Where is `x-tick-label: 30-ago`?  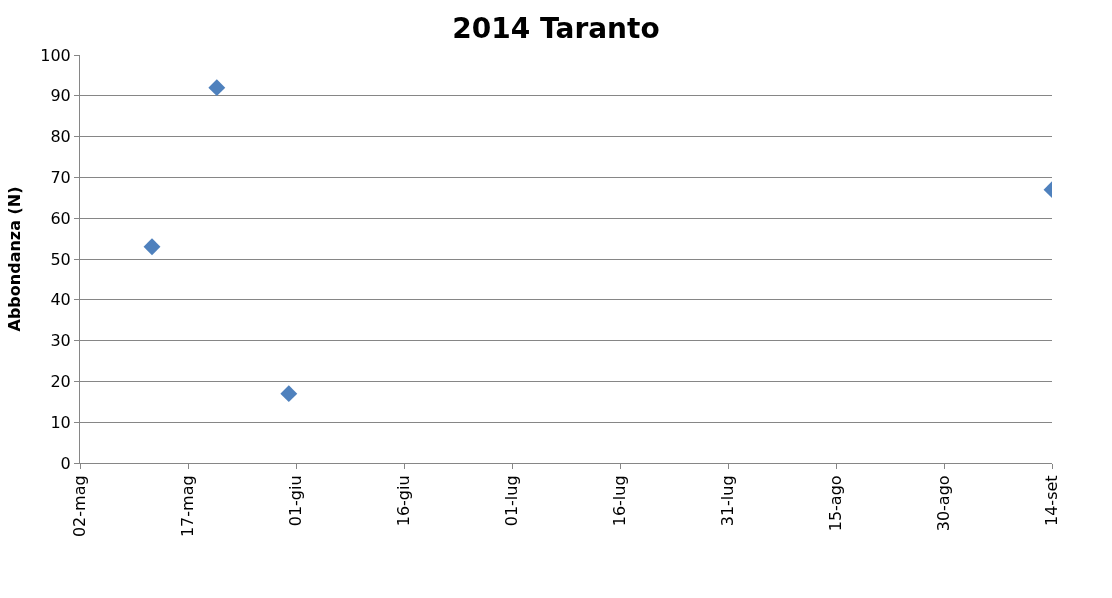
x-tick-label: 30-ago is located at coordinates (944, 503).